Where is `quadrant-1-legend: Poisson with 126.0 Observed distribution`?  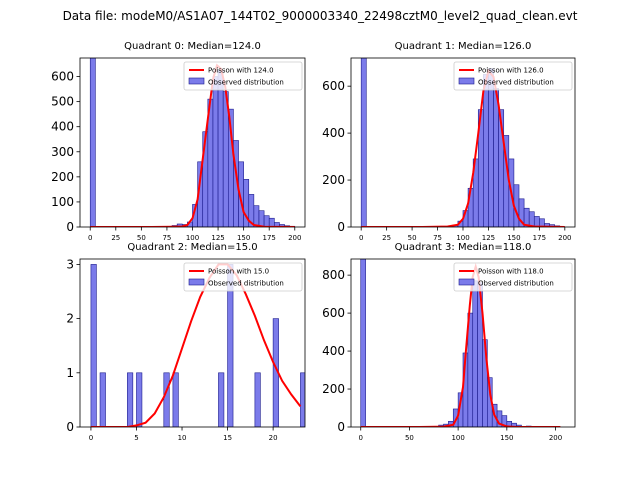 quadrant-1-legend: Poisson with 126.0 Observed distribution is located at coordinates (513, 76).